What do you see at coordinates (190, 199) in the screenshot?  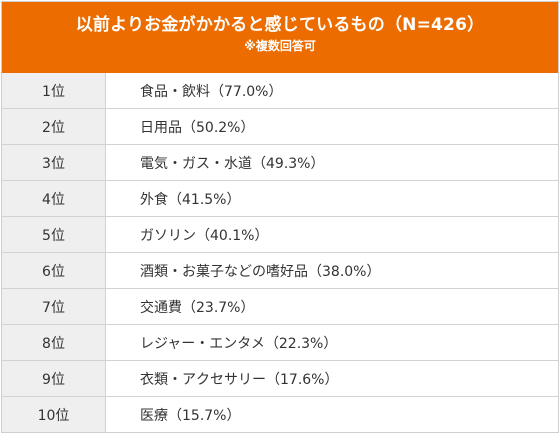 I see `item-cell: 外食（41.5%）` at bounding box center [190, 199].